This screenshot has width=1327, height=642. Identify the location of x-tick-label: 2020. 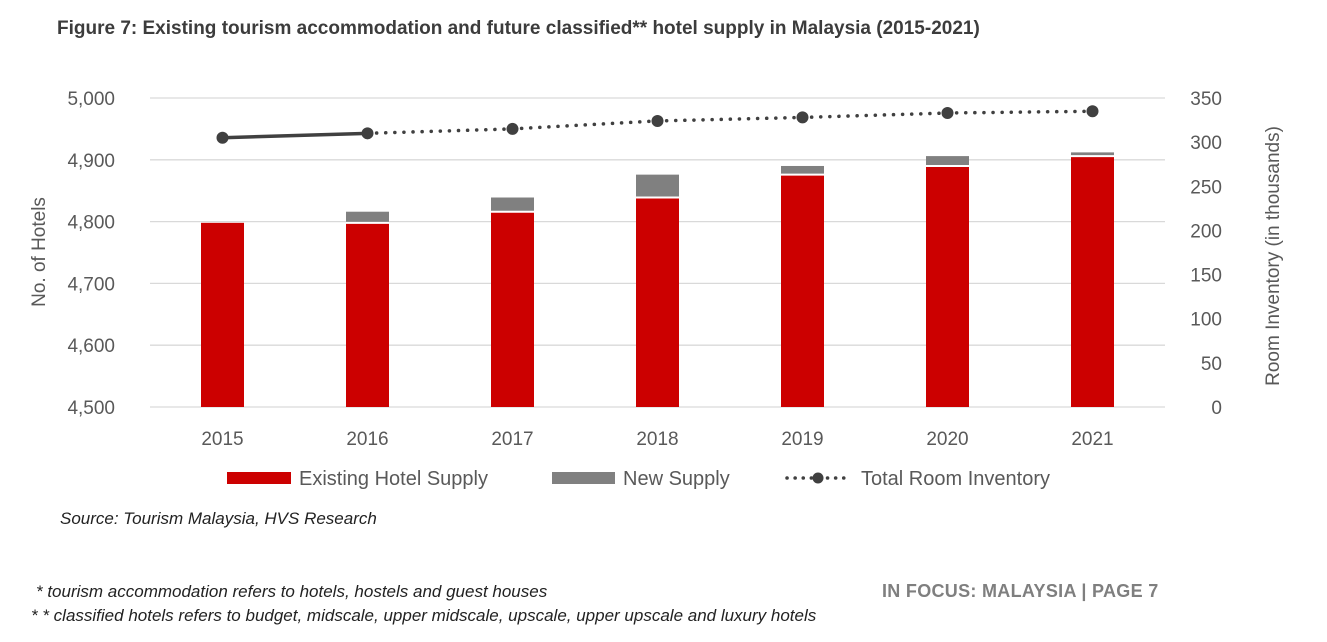
(947, 439).